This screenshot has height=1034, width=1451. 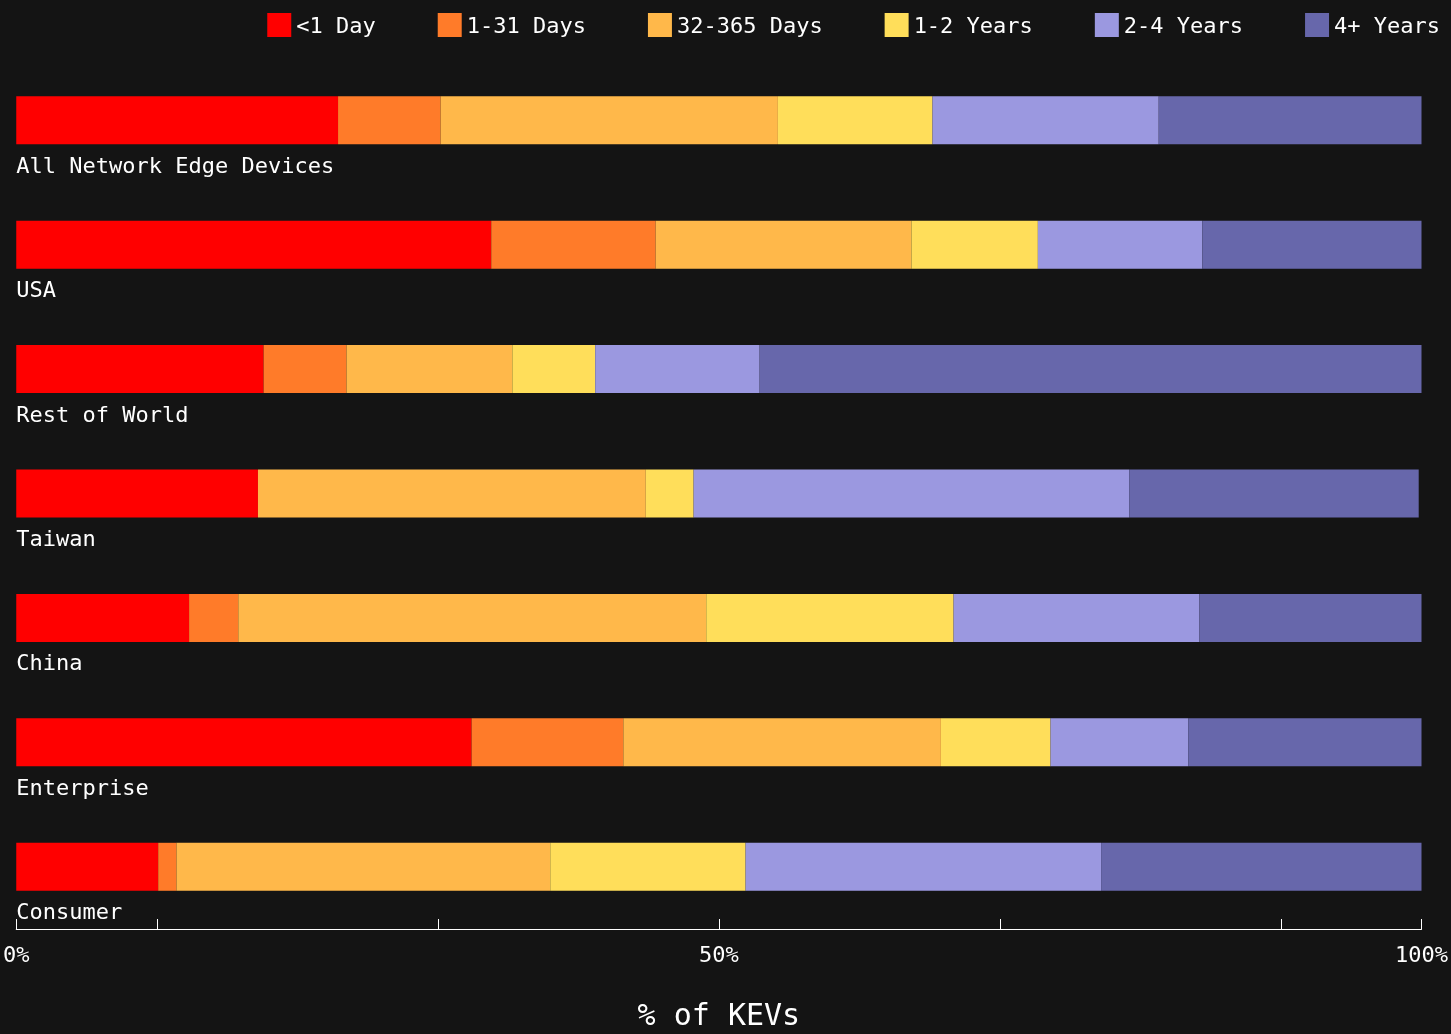 I want to click on legend-label: 2-4 Years, so click(x=1183, y=25).